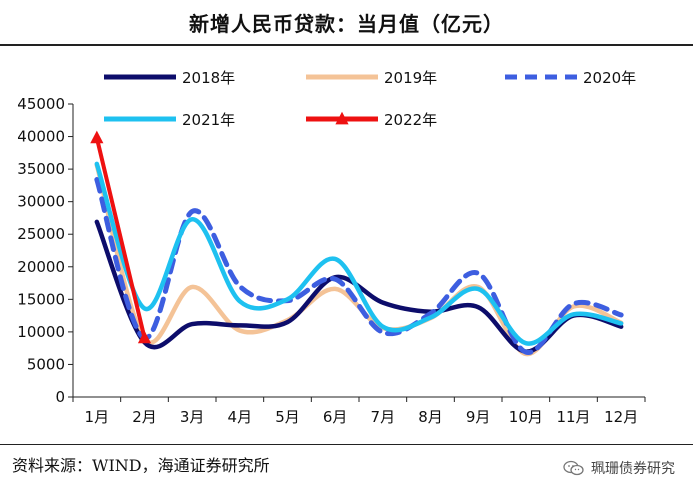 This screenshot has width=693, height=498. I want to click on x-tick-label: 5月, so click(287, 417).